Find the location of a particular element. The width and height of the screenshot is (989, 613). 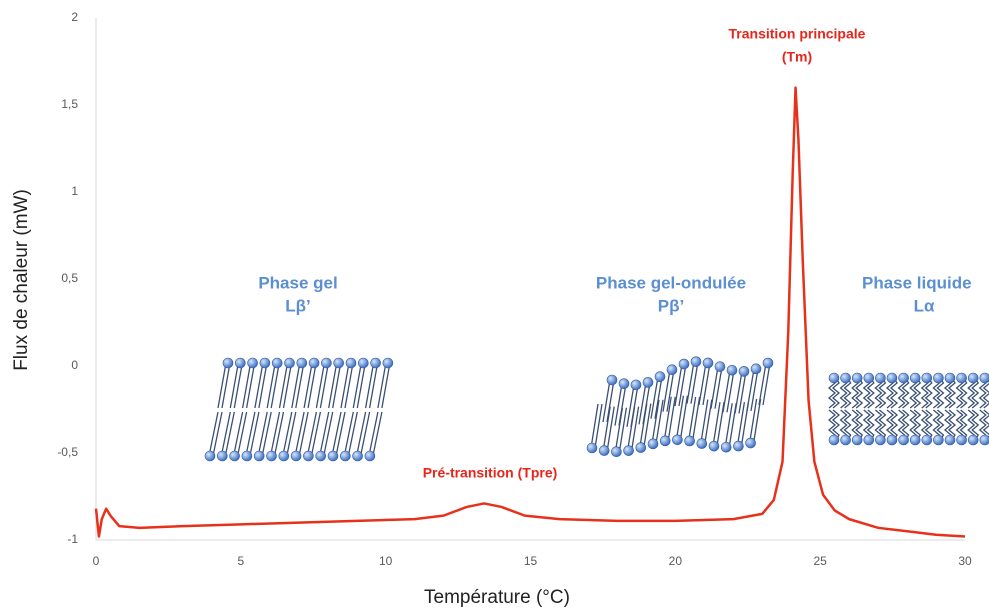

annotation: Phase gel is located at coordinates (297, 282).